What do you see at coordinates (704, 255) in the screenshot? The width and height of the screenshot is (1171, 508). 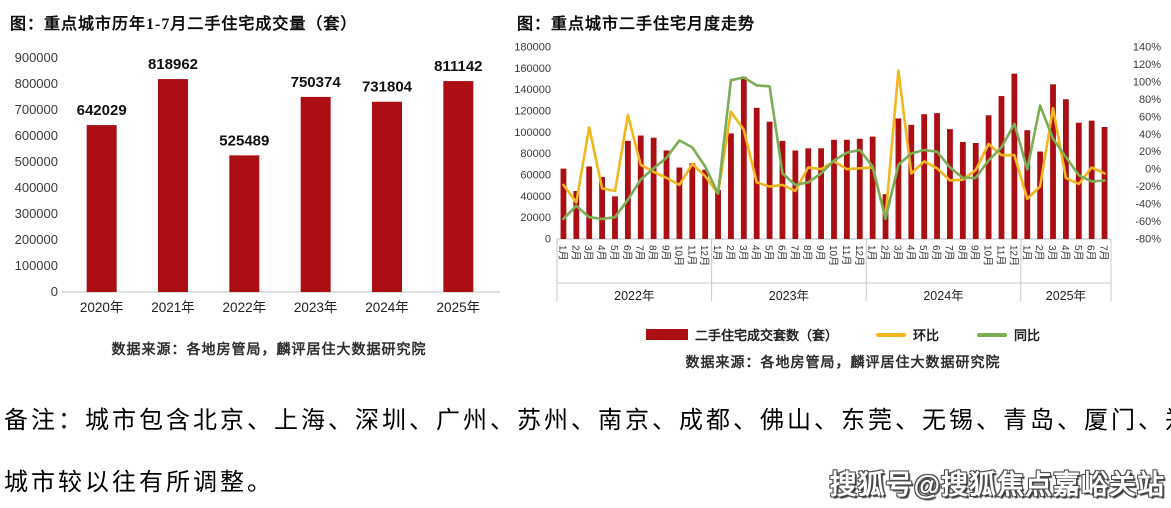 I see `month-label: 12月` at bounding box center [704, 255].